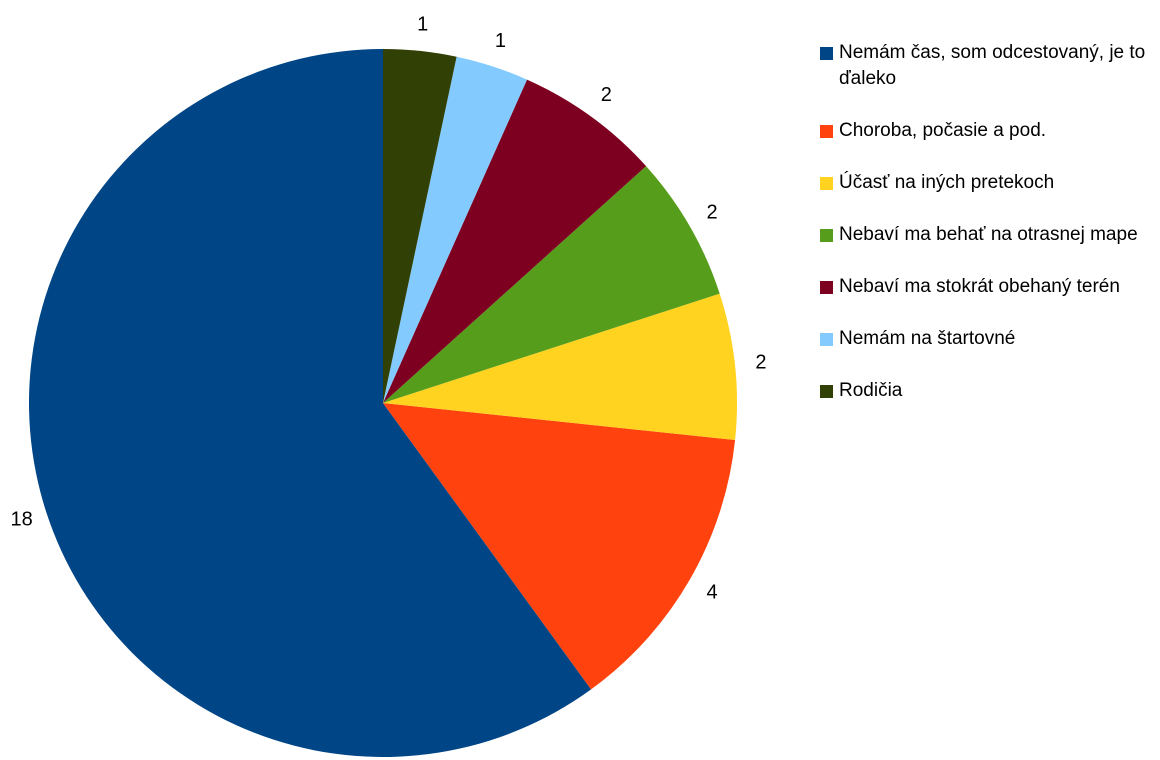 This screenshot has height=760, width=1160. I want to click on legend-item: Účasť na iných pretekoch, so click(985, 183).